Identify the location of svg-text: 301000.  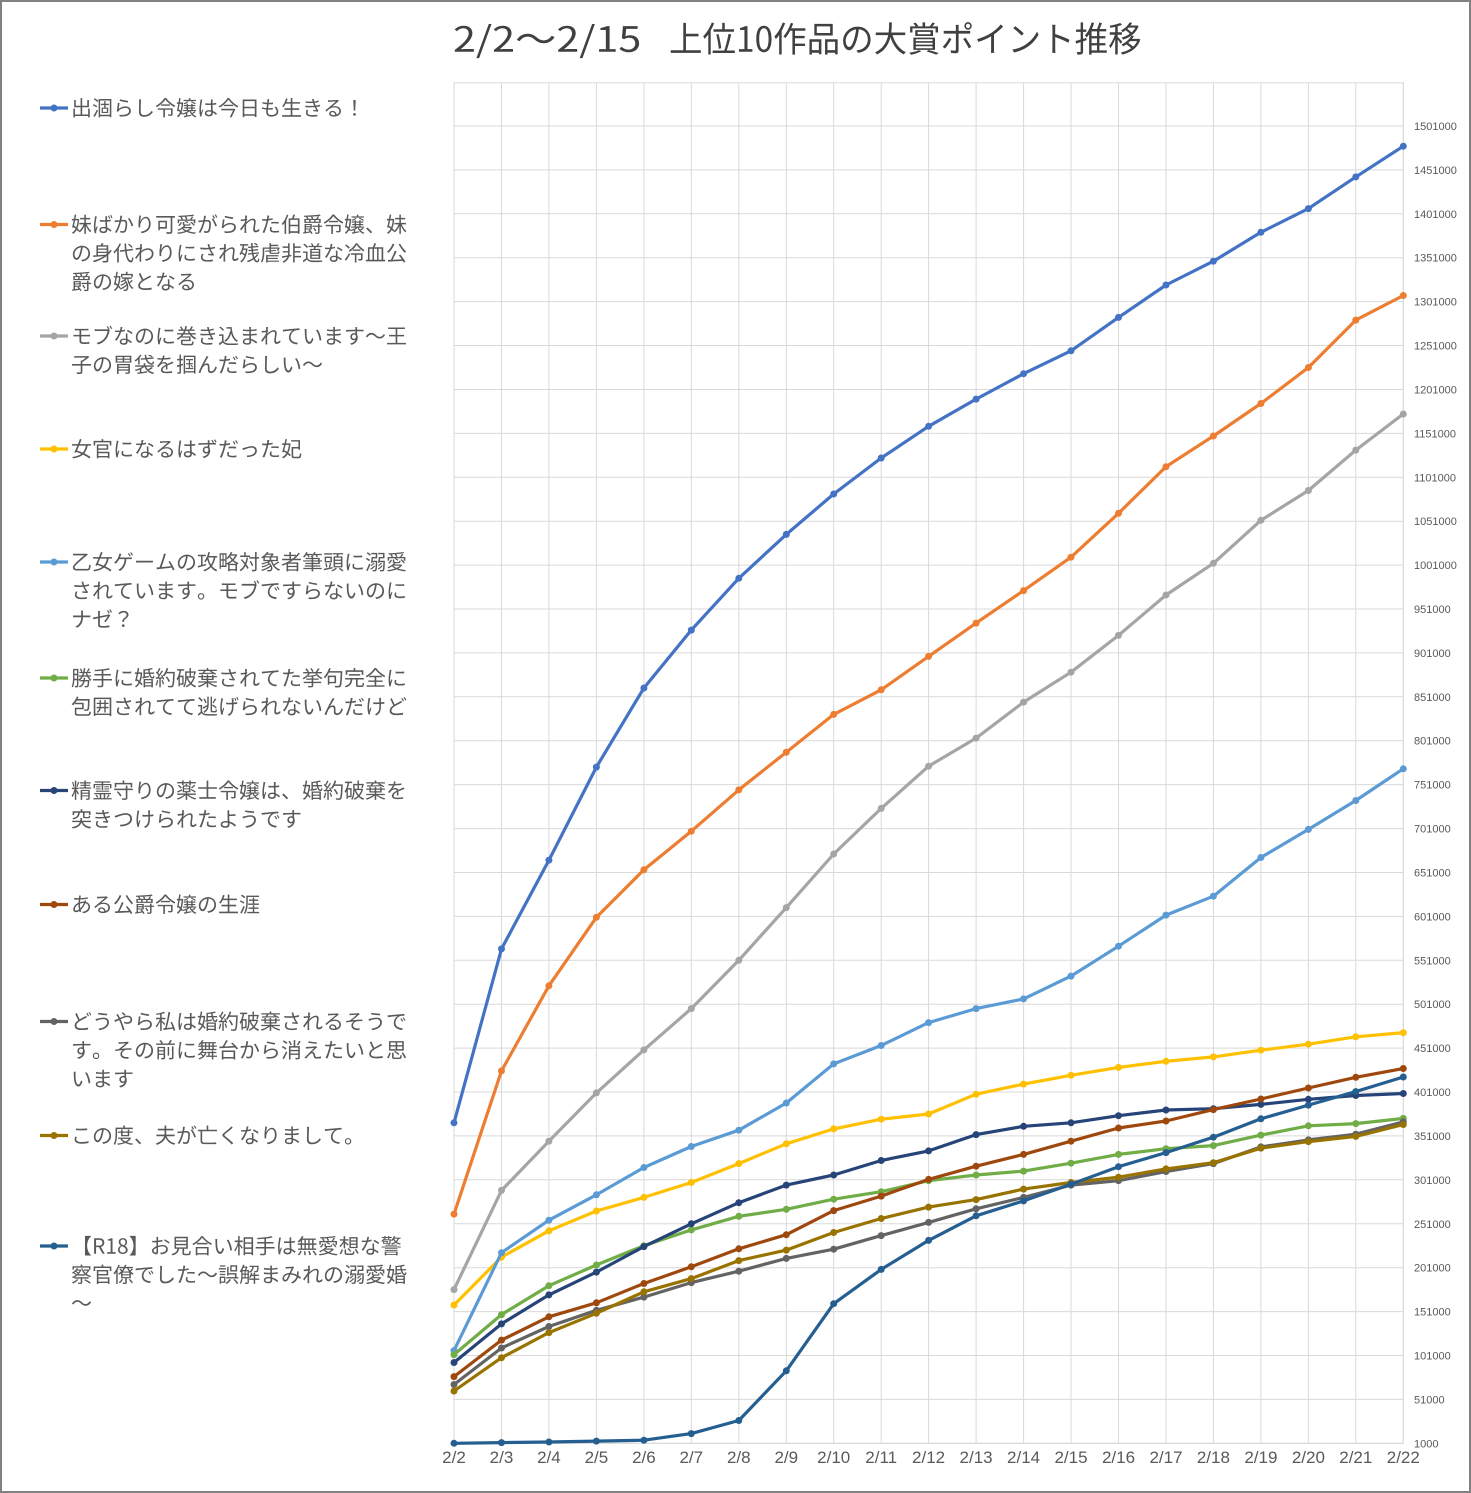
(1432, 1181).